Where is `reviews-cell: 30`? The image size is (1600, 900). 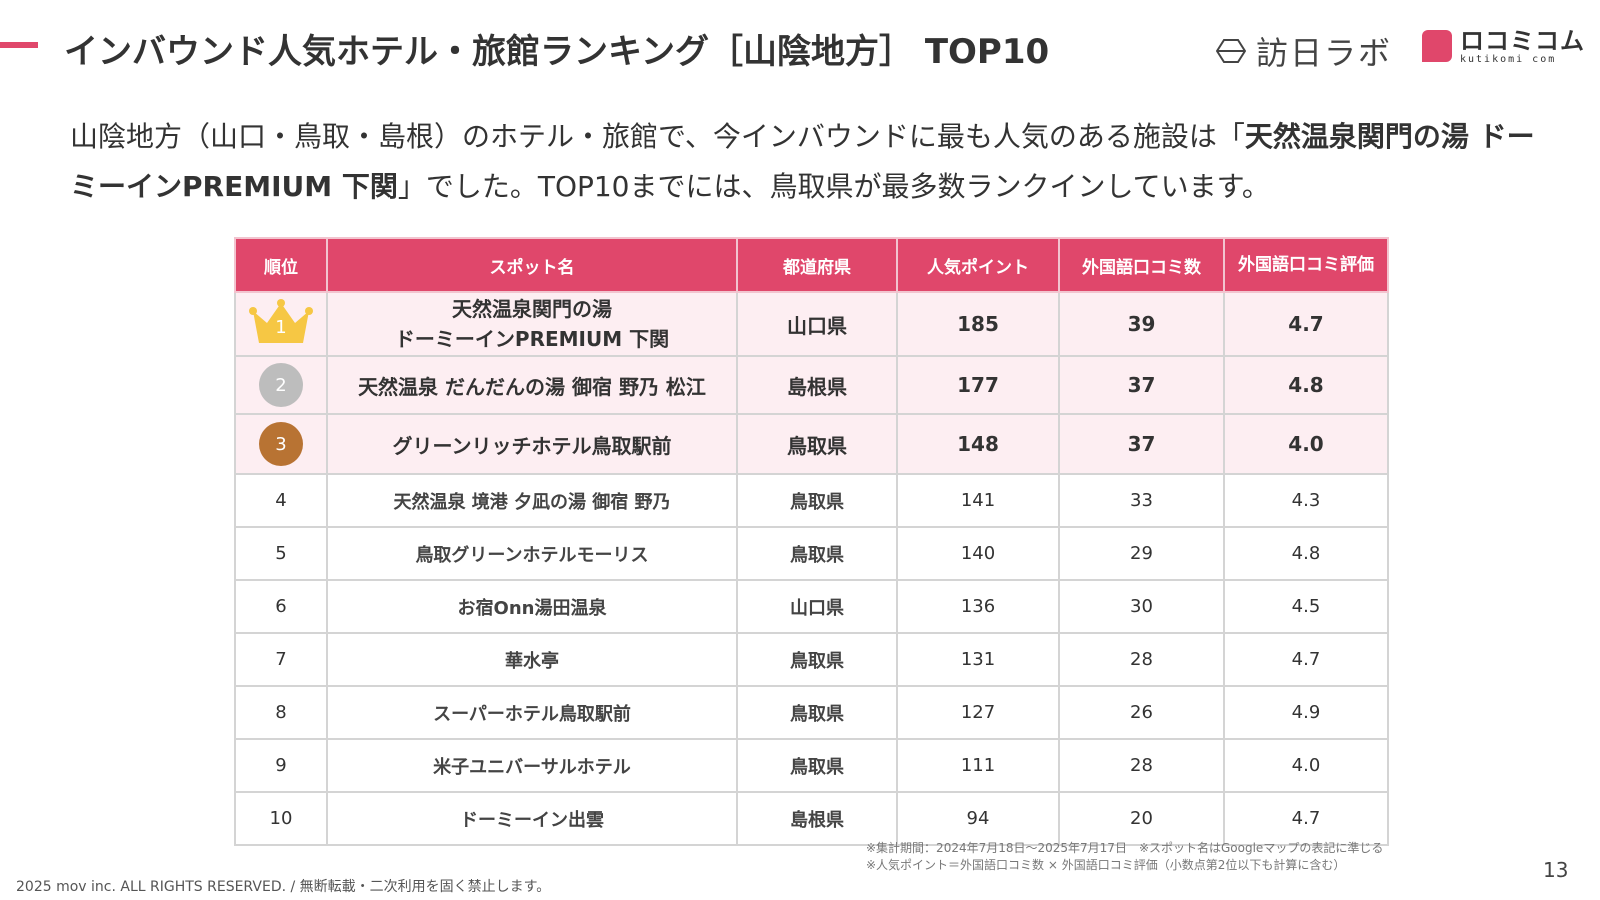 reviews-cell: 30 is located at coordinates (1141, 606).